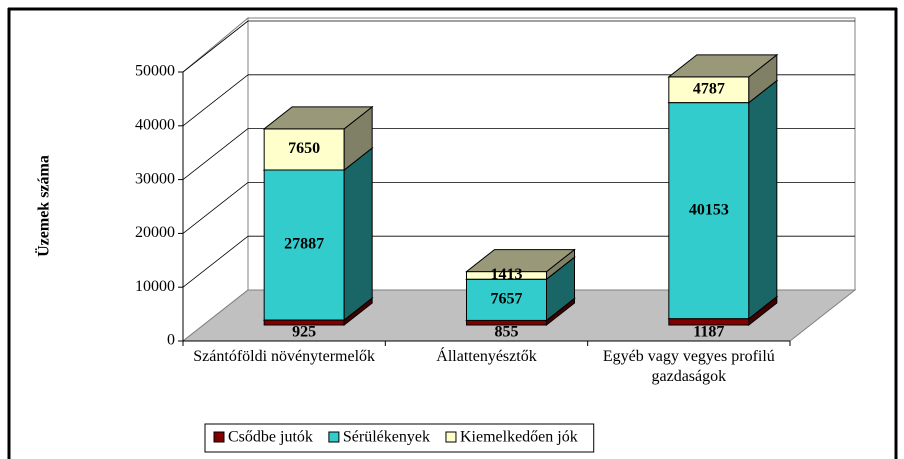 This screenshot has width=904, height=459. Describe the element at coordinates (155, 71) in the screenshot. I see `y-tick-label: 50000` at that location.